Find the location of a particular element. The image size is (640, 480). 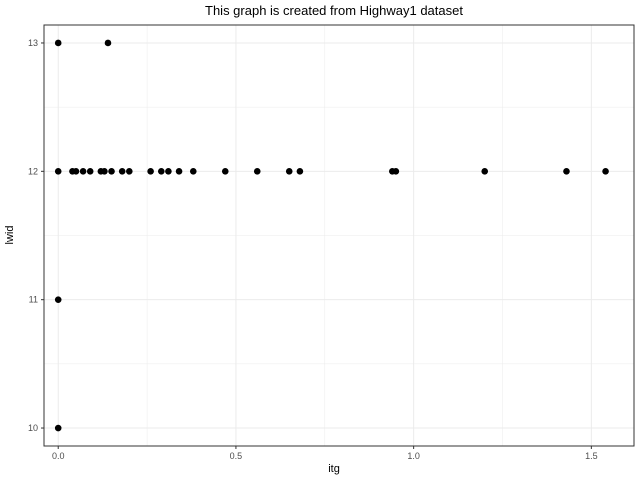

x-tick-label: 1.0 is located at coordinates (413, 456).